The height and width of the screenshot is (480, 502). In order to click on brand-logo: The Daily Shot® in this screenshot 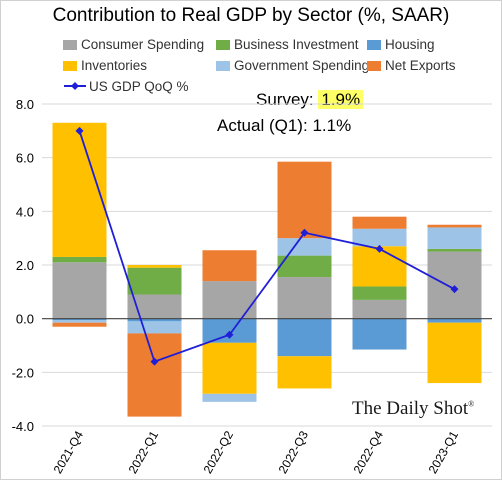, I will do `click(413, 408)`.